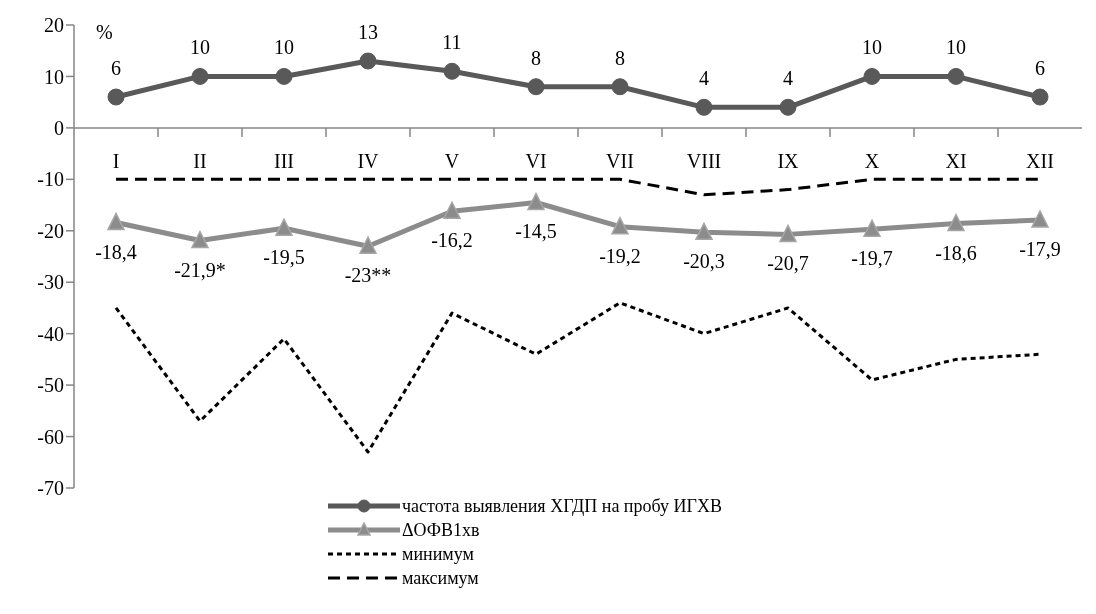 The height and width of the screenshot is (614, 1096). Describe the element at coordinates (562, 506) in the screenshot. I see `legend-label: частота выявления ХГДП на пробу ИГХВ` at that location.